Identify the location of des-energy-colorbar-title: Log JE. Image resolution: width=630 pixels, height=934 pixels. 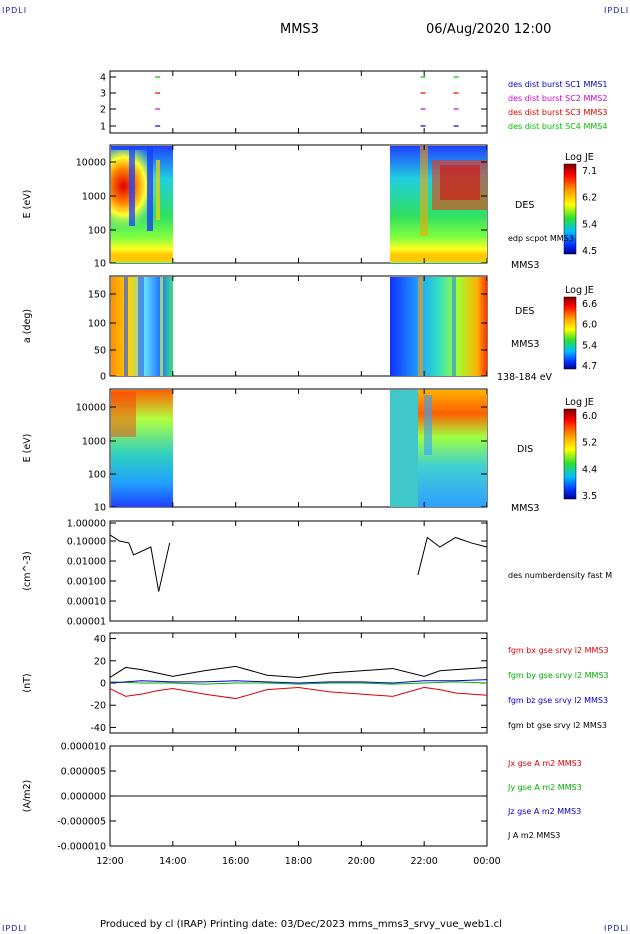
(579, 157).